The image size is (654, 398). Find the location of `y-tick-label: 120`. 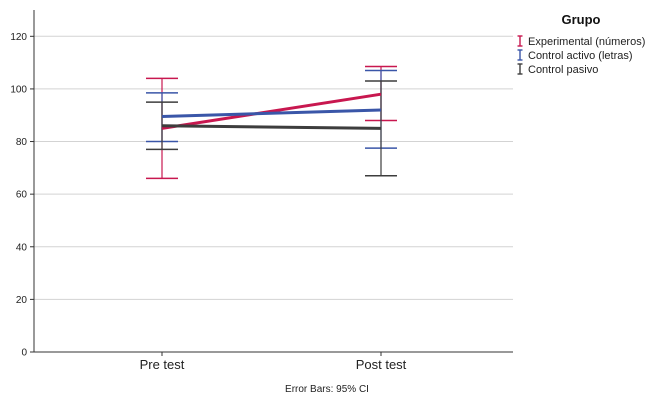

y-tick-label: 120 is located at coordinates (18, 37).